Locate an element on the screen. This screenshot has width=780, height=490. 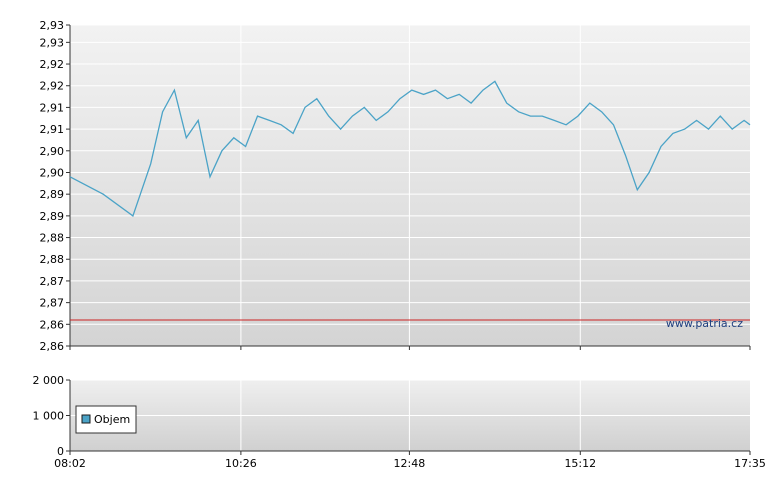
x-tick-label: 15:12 is located at coordinates (580, 463).